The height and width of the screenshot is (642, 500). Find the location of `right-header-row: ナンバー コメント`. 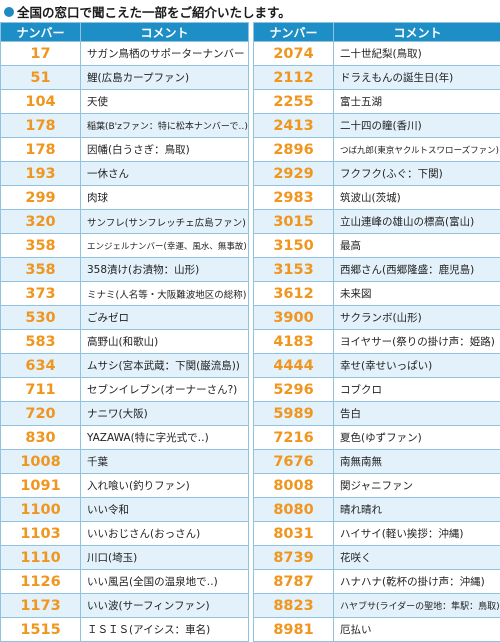

right-header-row: ナンバー コメント is located at coordinates (377, 32).